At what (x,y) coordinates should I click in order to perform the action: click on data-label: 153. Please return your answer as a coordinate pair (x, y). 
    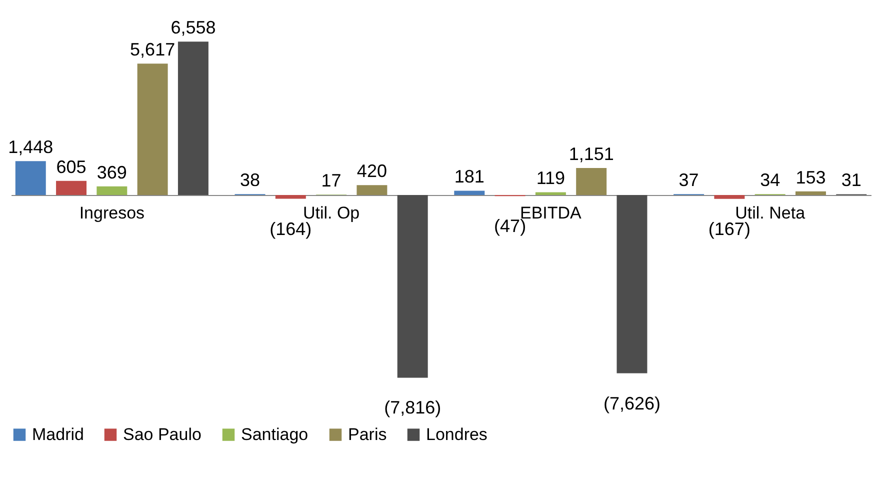
    Looking at the image, I should click on (811, 177).